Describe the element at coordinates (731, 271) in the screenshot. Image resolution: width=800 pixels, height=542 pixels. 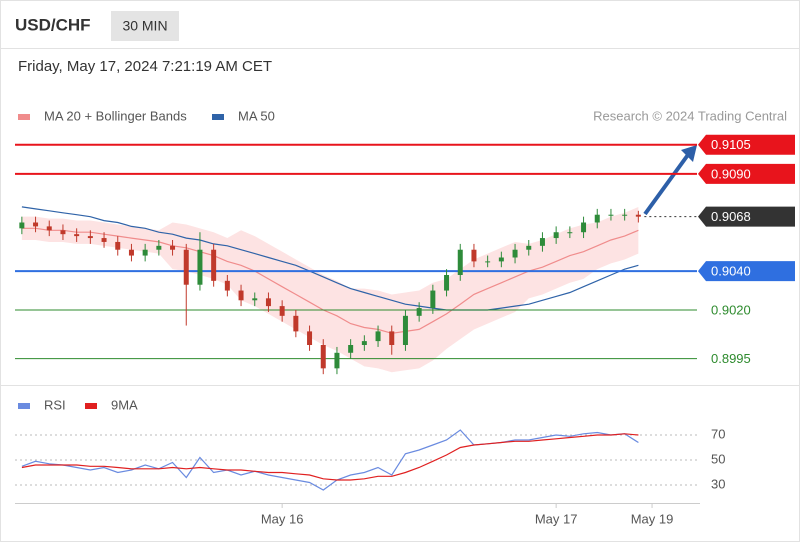
I see `level-label: 0.9040` at that location.